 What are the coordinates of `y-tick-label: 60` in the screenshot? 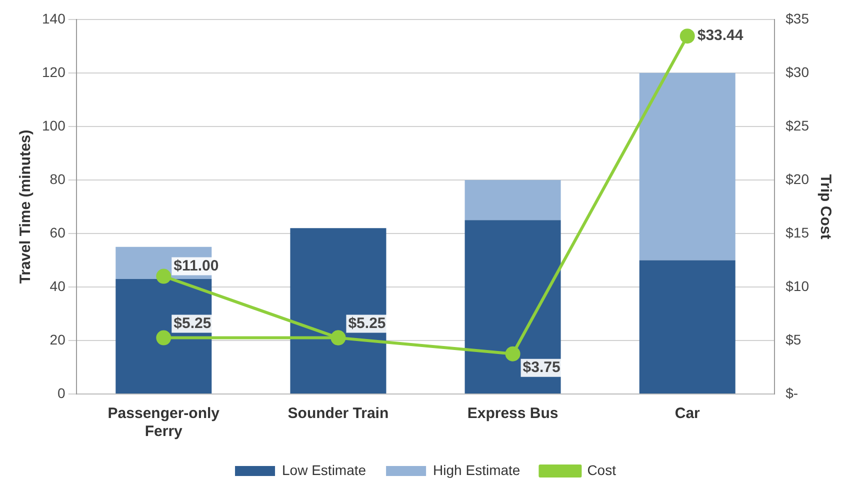 It's located at (58, 232).